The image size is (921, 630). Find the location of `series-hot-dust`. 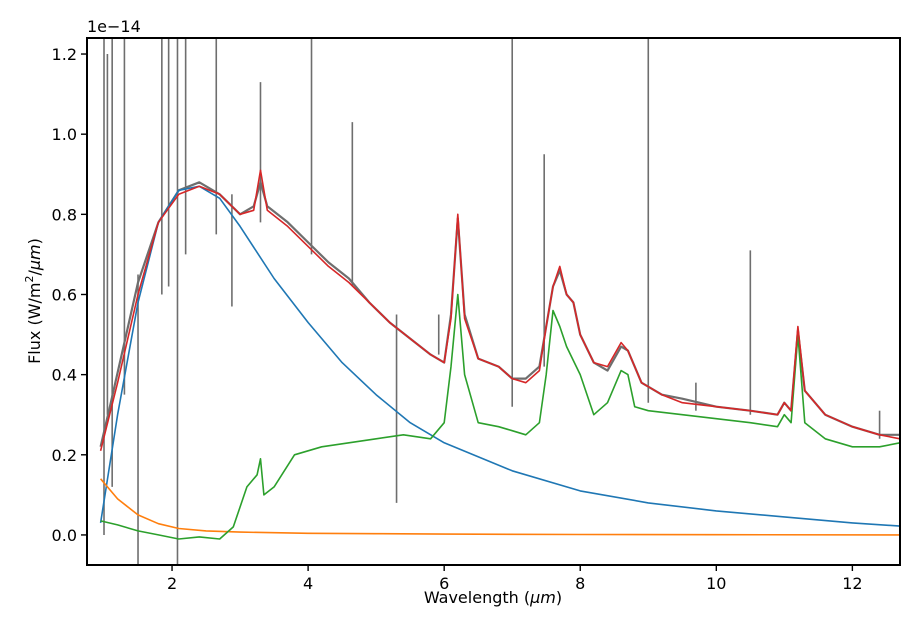

series-hot-dust is located at coordinates (499, 507).